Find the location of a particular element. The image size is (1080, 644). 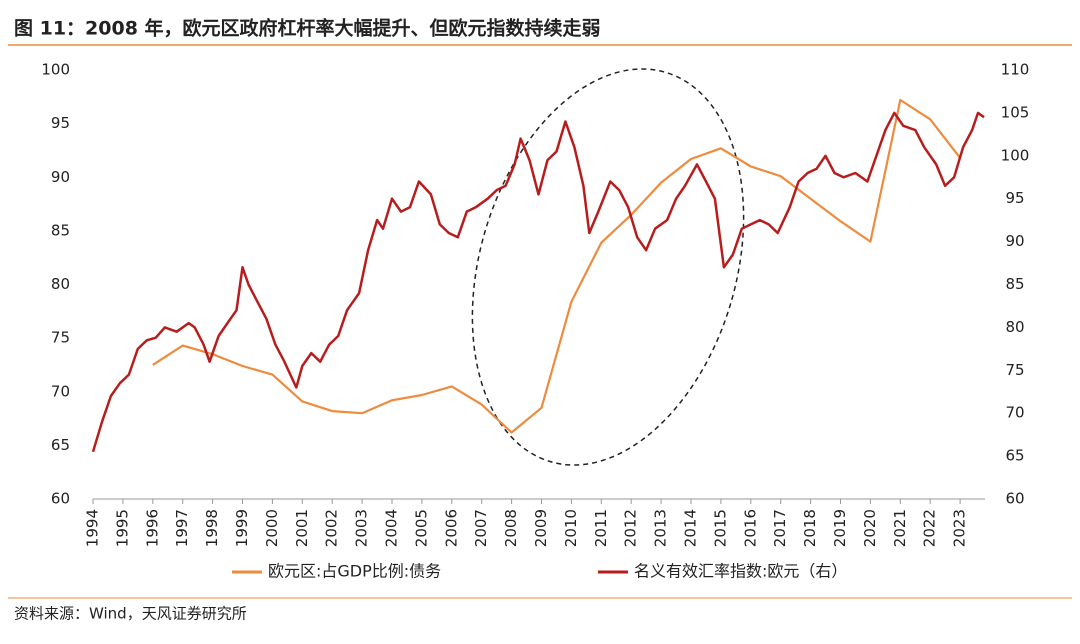

y2-tick-label: 110 is located at coordinates (1015, 70).